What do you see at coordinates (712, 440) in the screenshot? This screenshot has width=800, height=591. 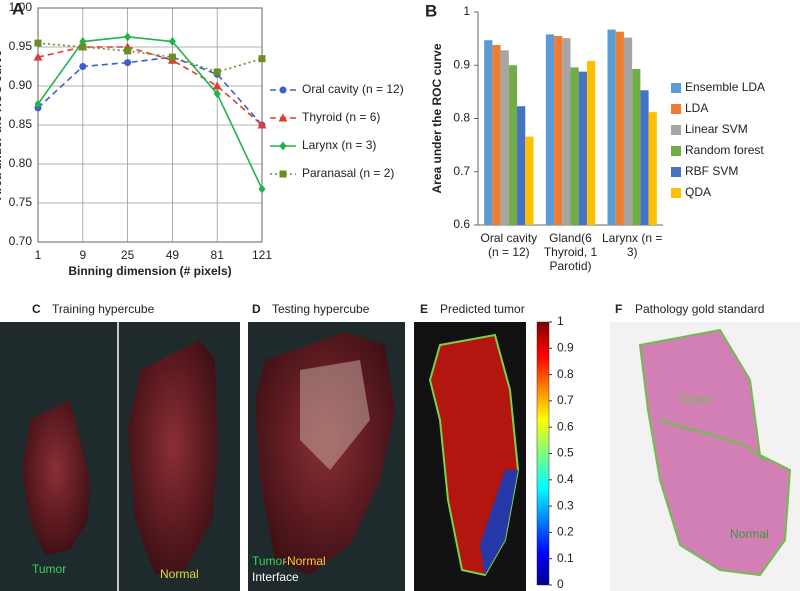 I see `tumor-boundary` at bounding box center [712, 440].